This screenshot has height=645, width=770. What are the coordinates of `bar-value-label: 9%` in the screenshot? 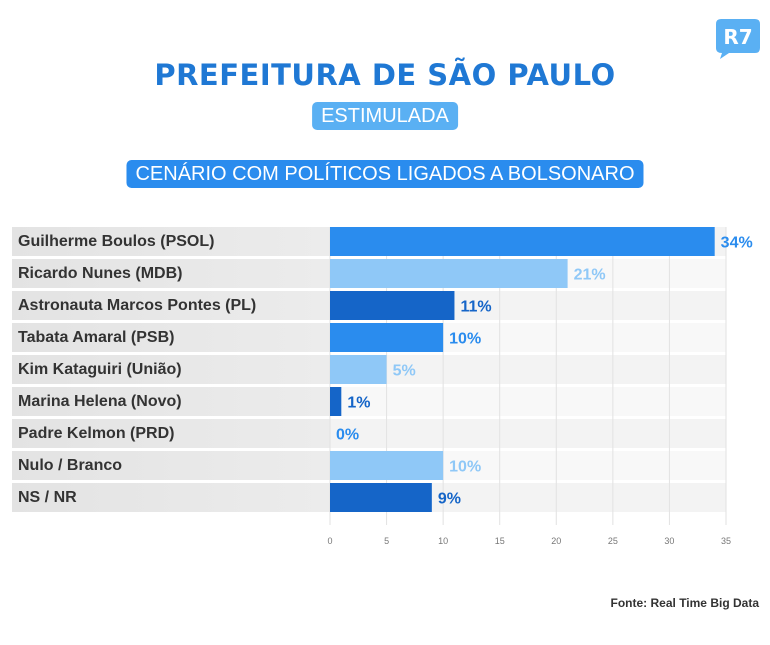 It's located at (449, 499).